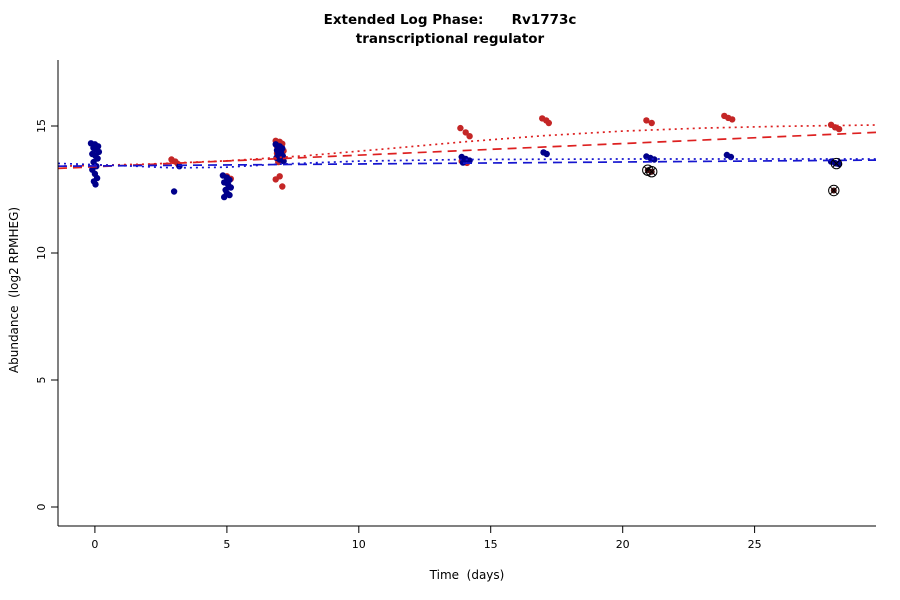 The height and width of the screenshot is (600, 900). Describe the element at coordinates (450, 20) in the screenshot. I see `chart-title: Extended Log Phase: Rv1773c` at that location.